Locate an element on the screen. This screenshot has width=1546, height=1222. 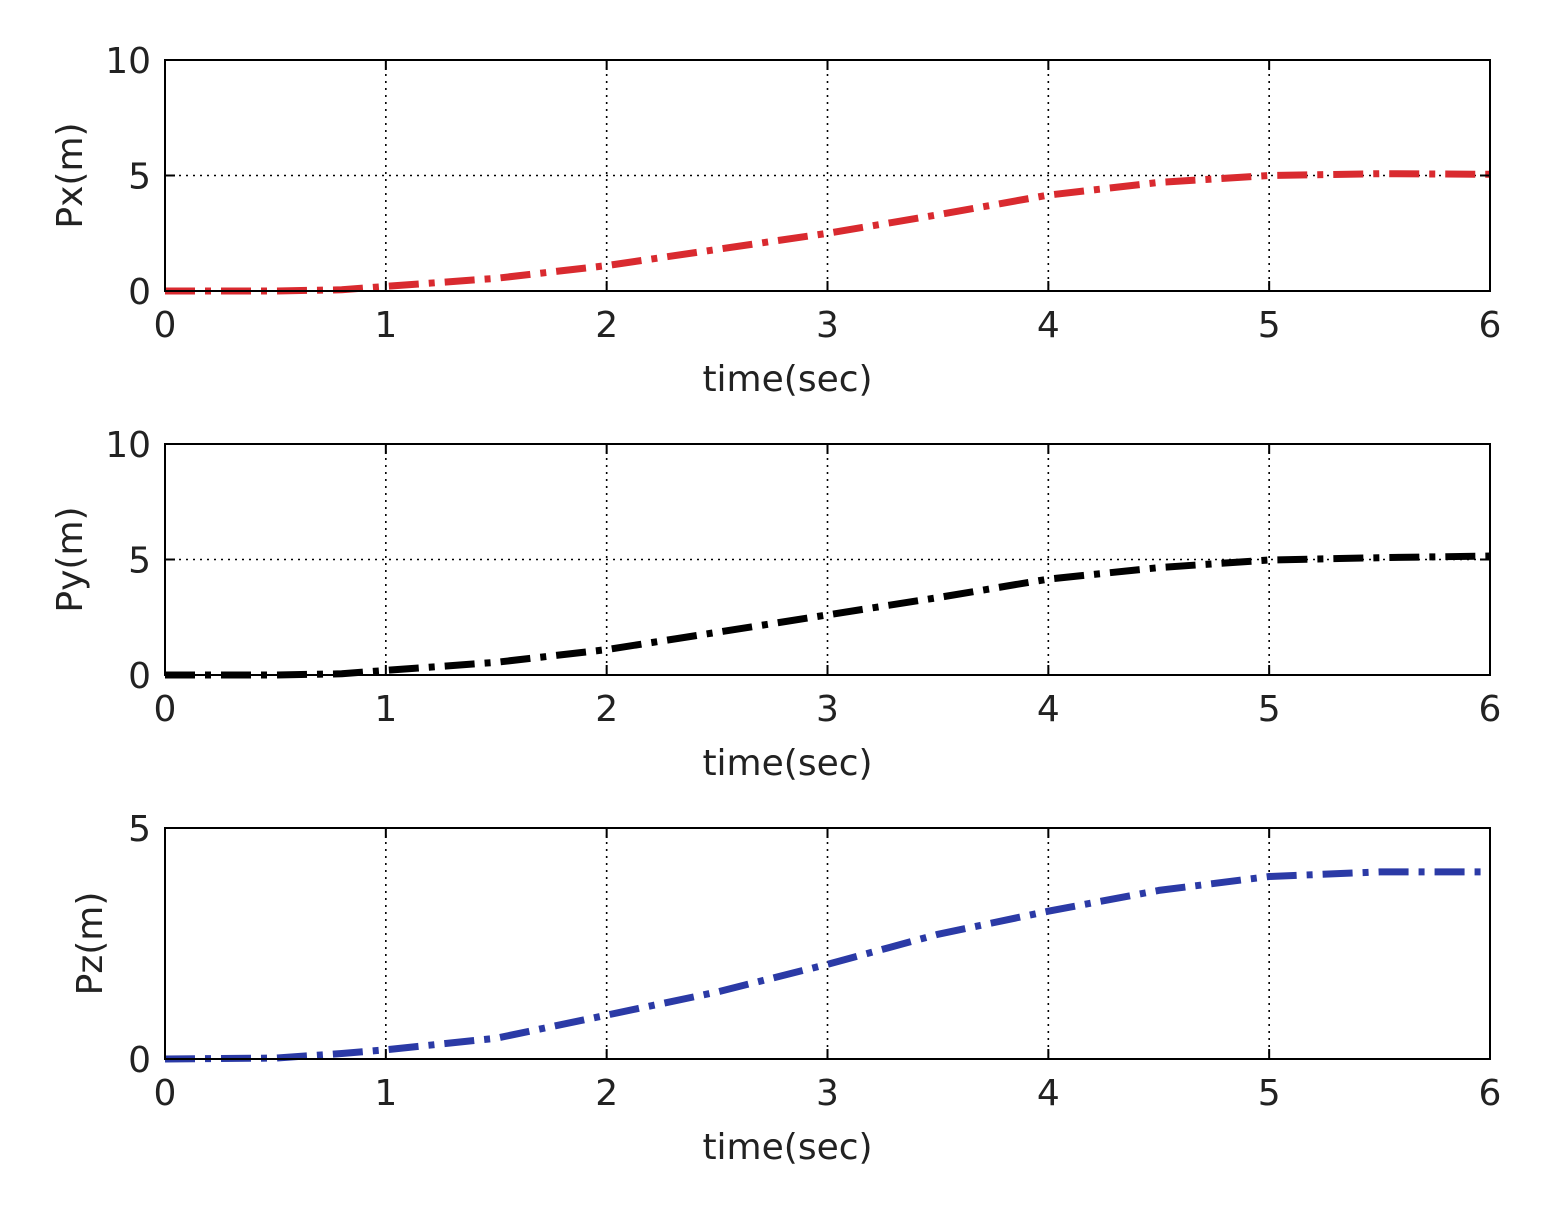
x-tick-label-px: 2 is located at coordinates (606, 325).